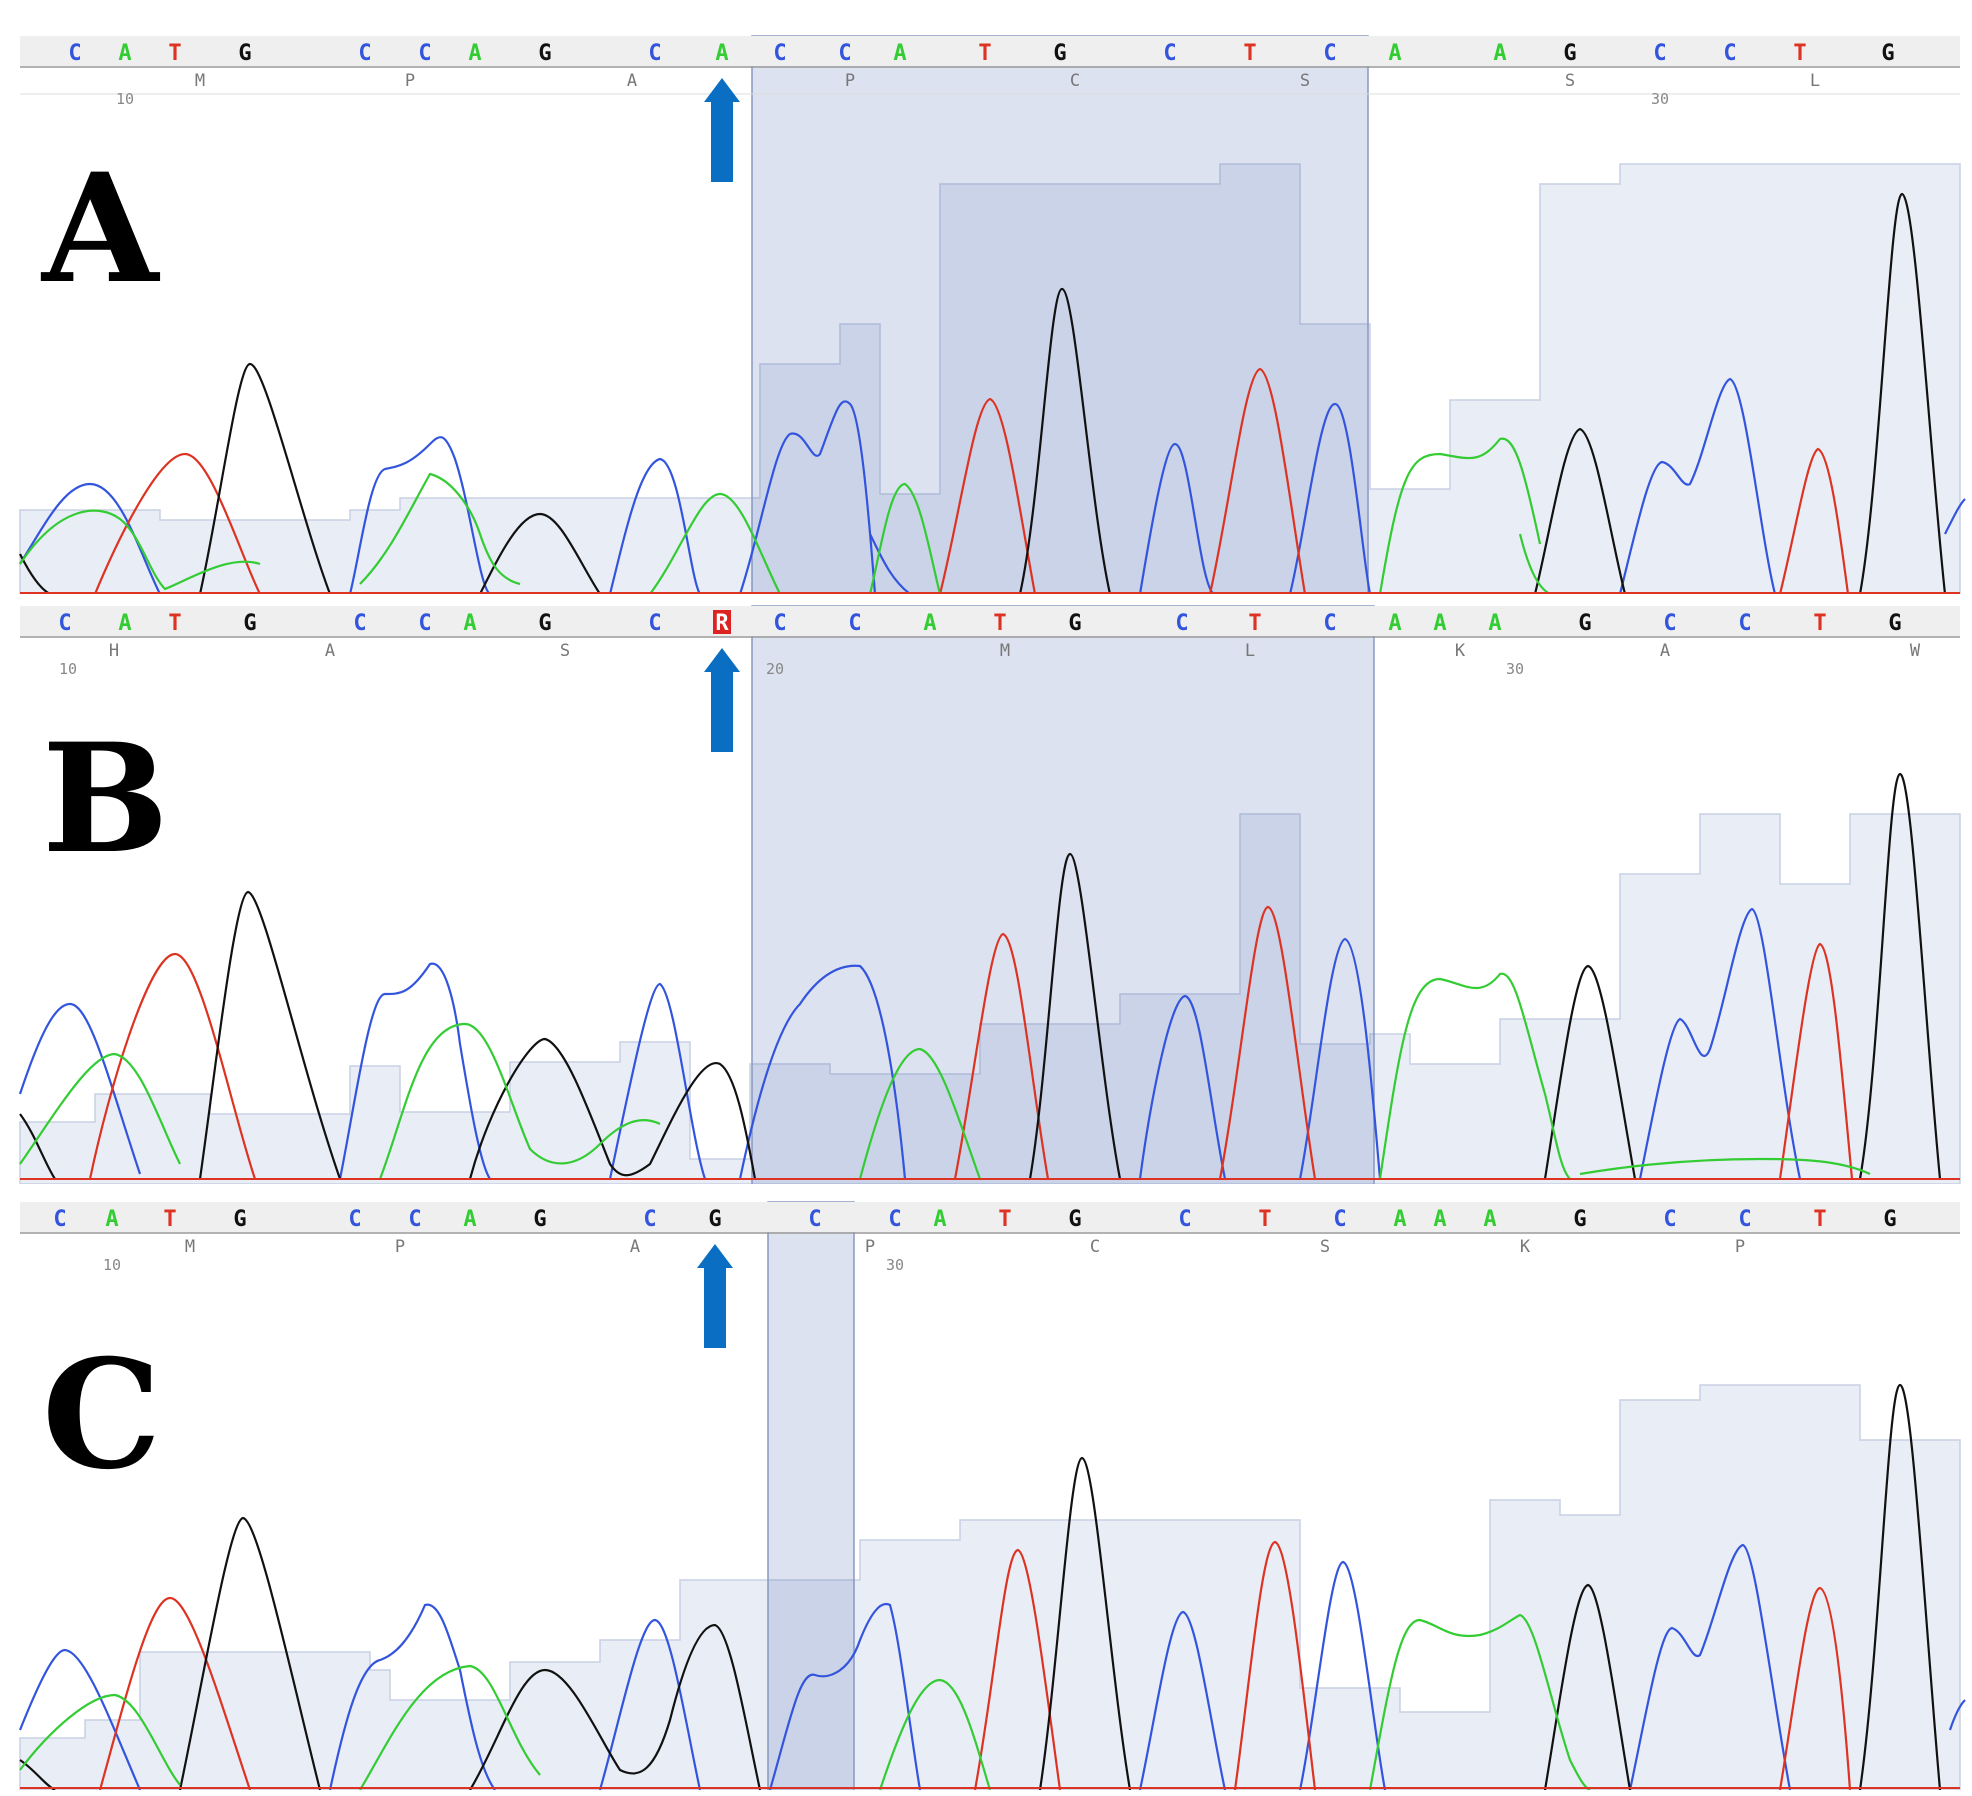 This screenshot has width=1972, height=1796. What do you see at coordinates (114, 651) in the screenshot?
I see `amino-acid: H` at bounding box center [114, 651].